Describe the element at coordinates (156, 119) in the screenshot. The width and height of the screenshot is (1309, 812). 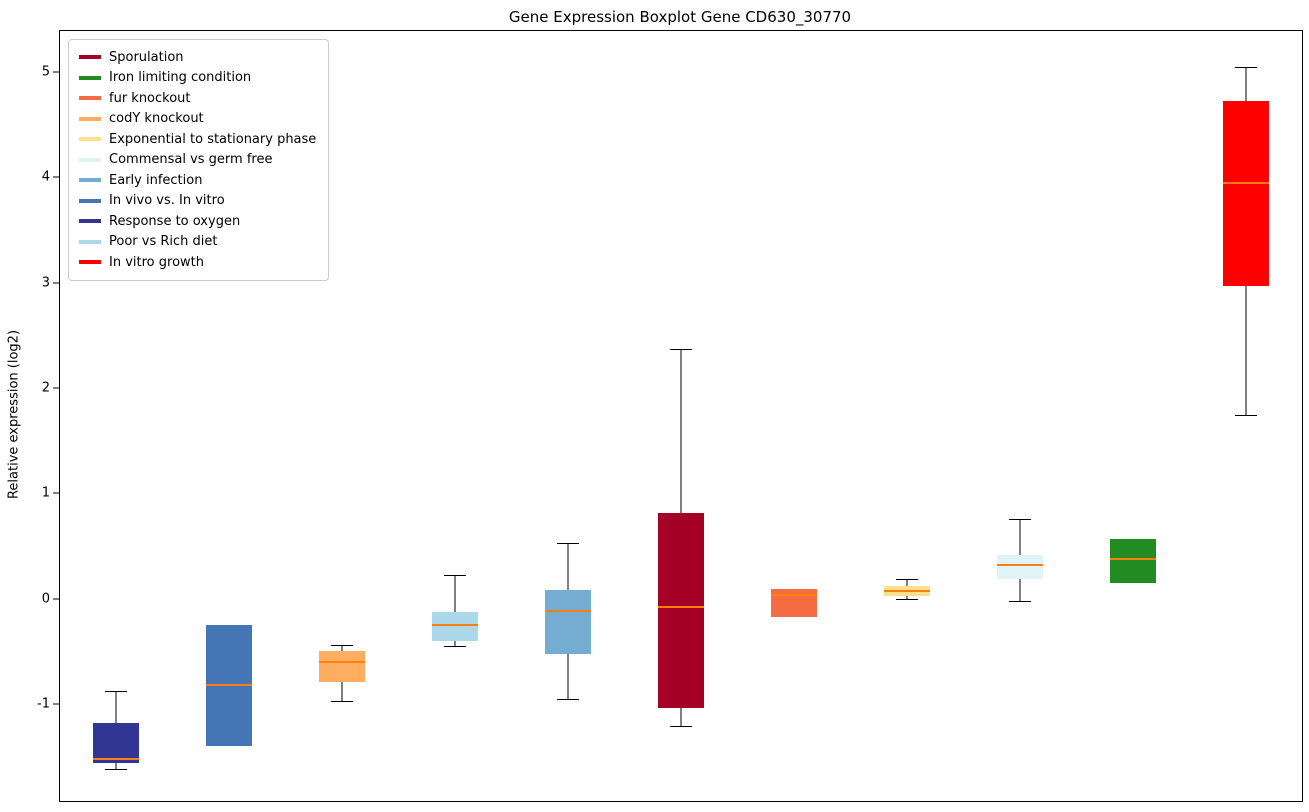
I see `legend-label: codY knockout` at that location.